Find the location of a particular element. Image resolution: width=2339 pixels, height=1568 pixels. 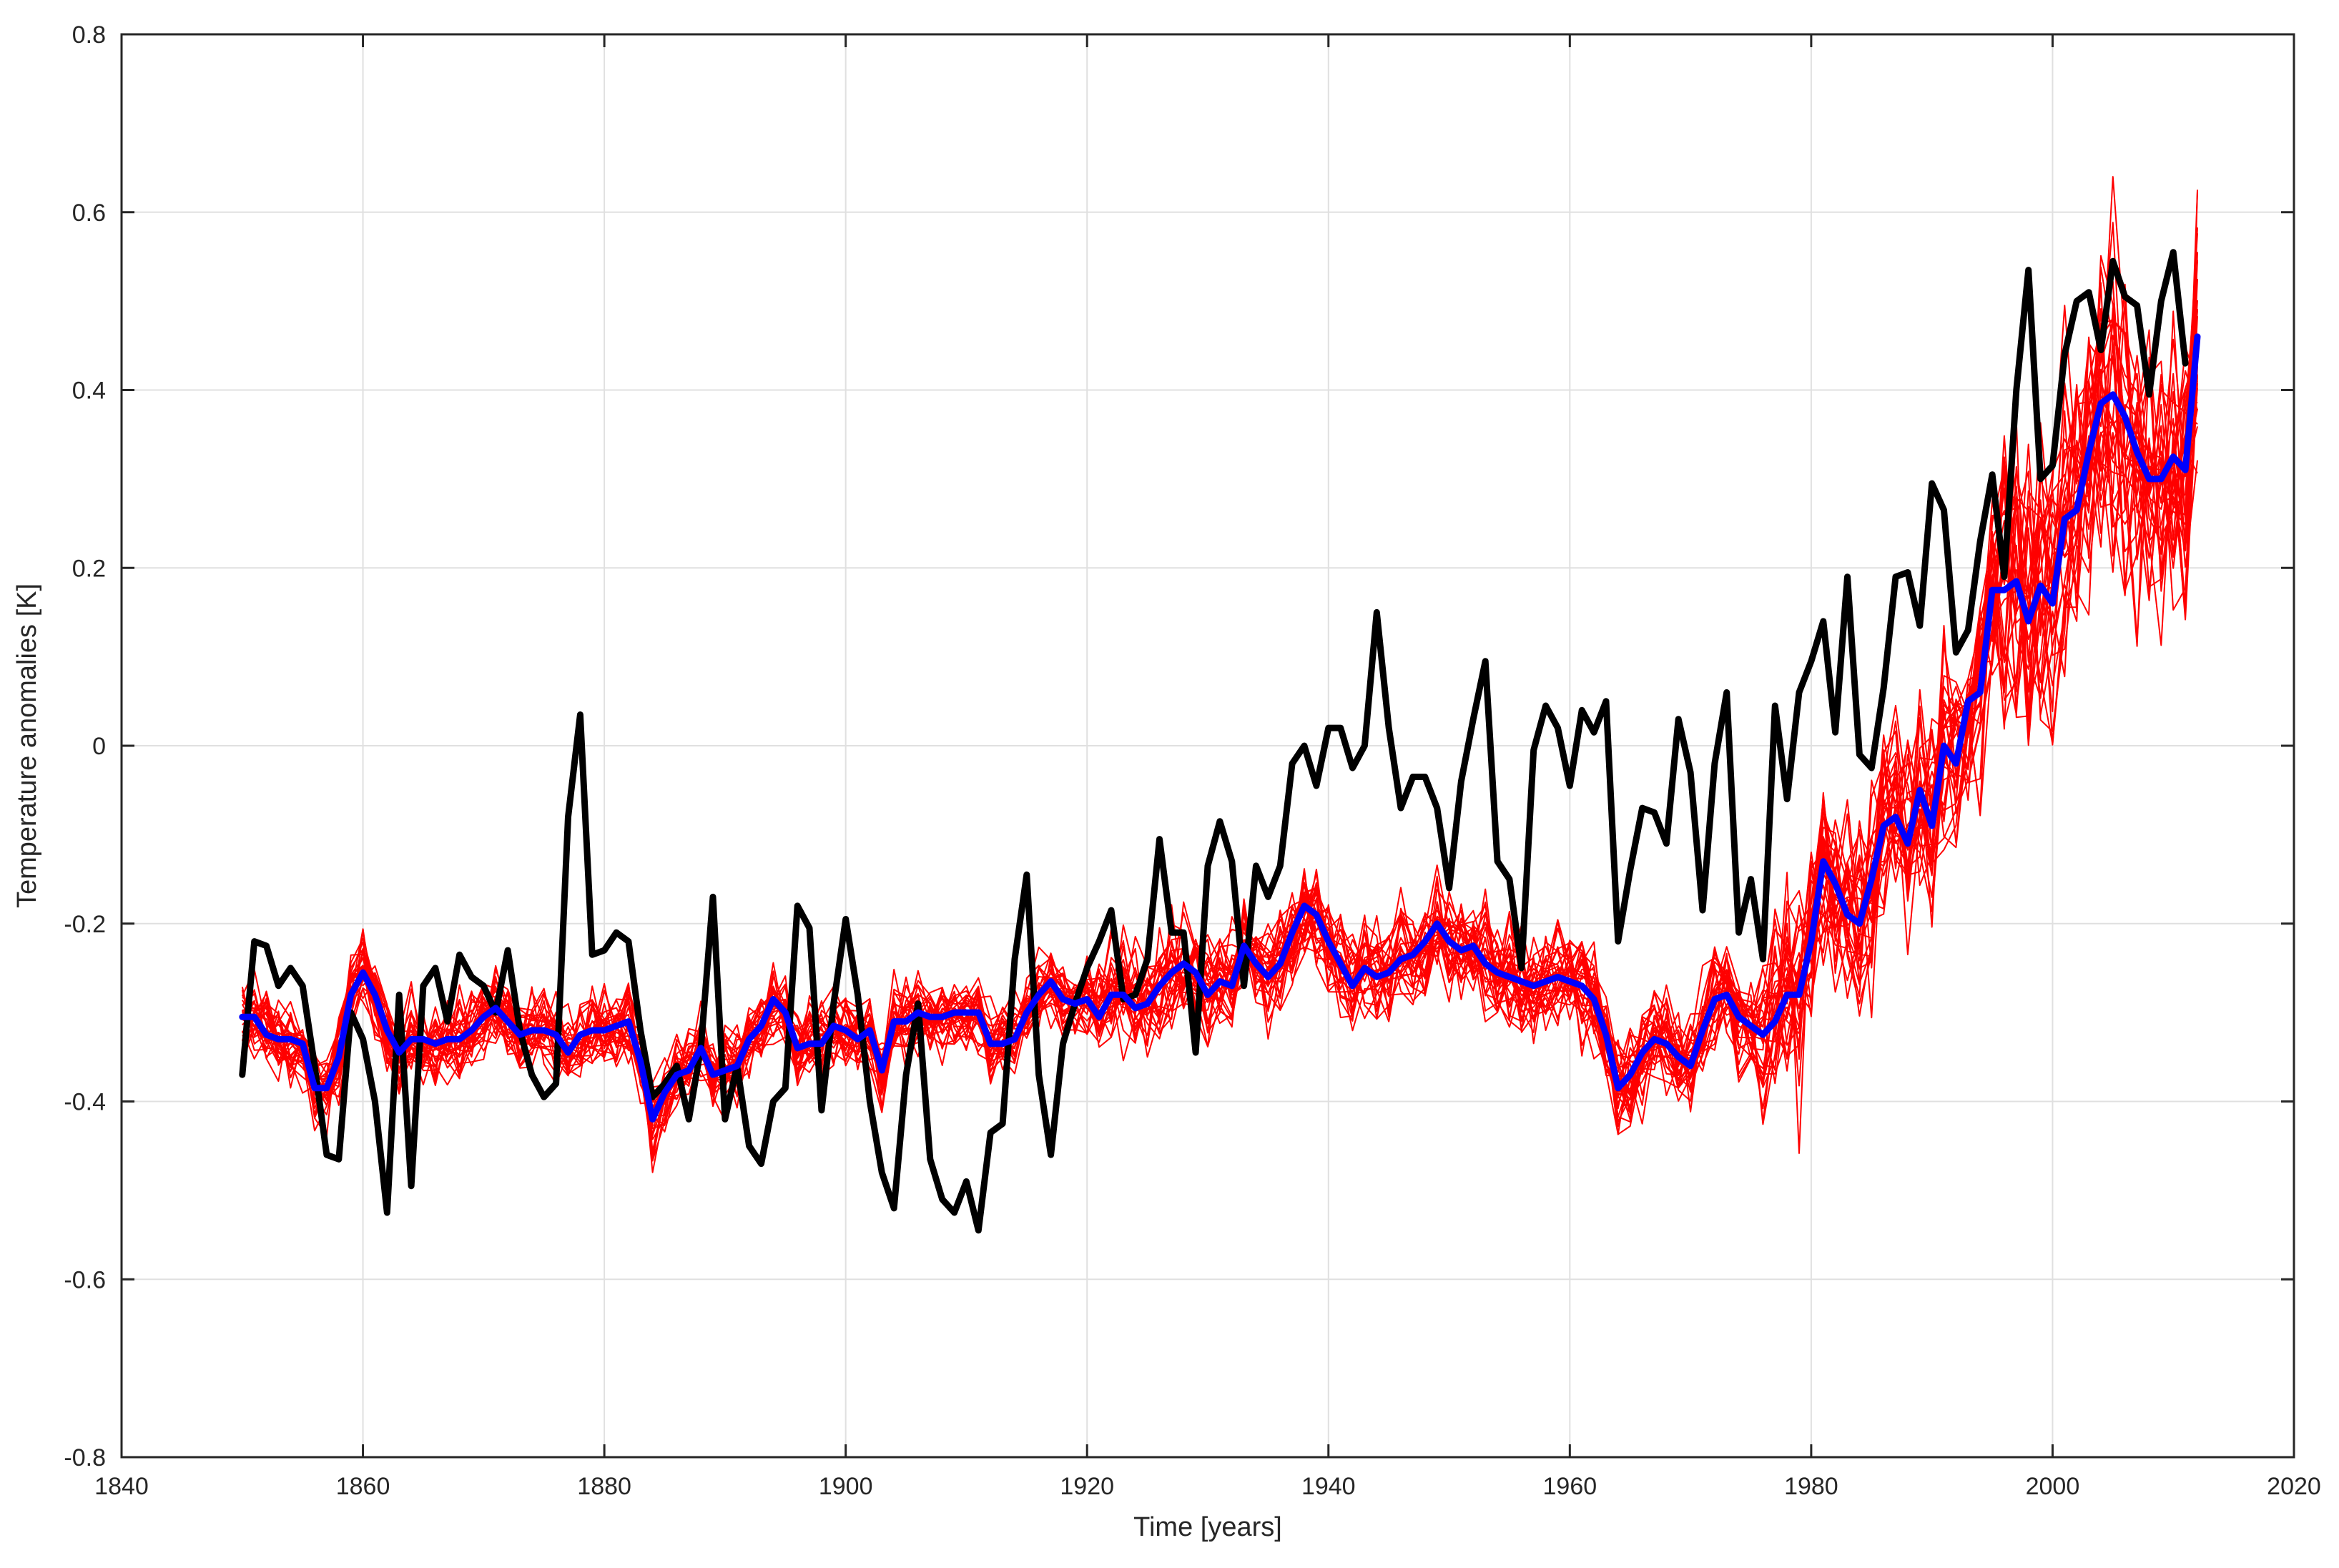

x-tick-label: 2000 is located at coordinates (2053, 1486).